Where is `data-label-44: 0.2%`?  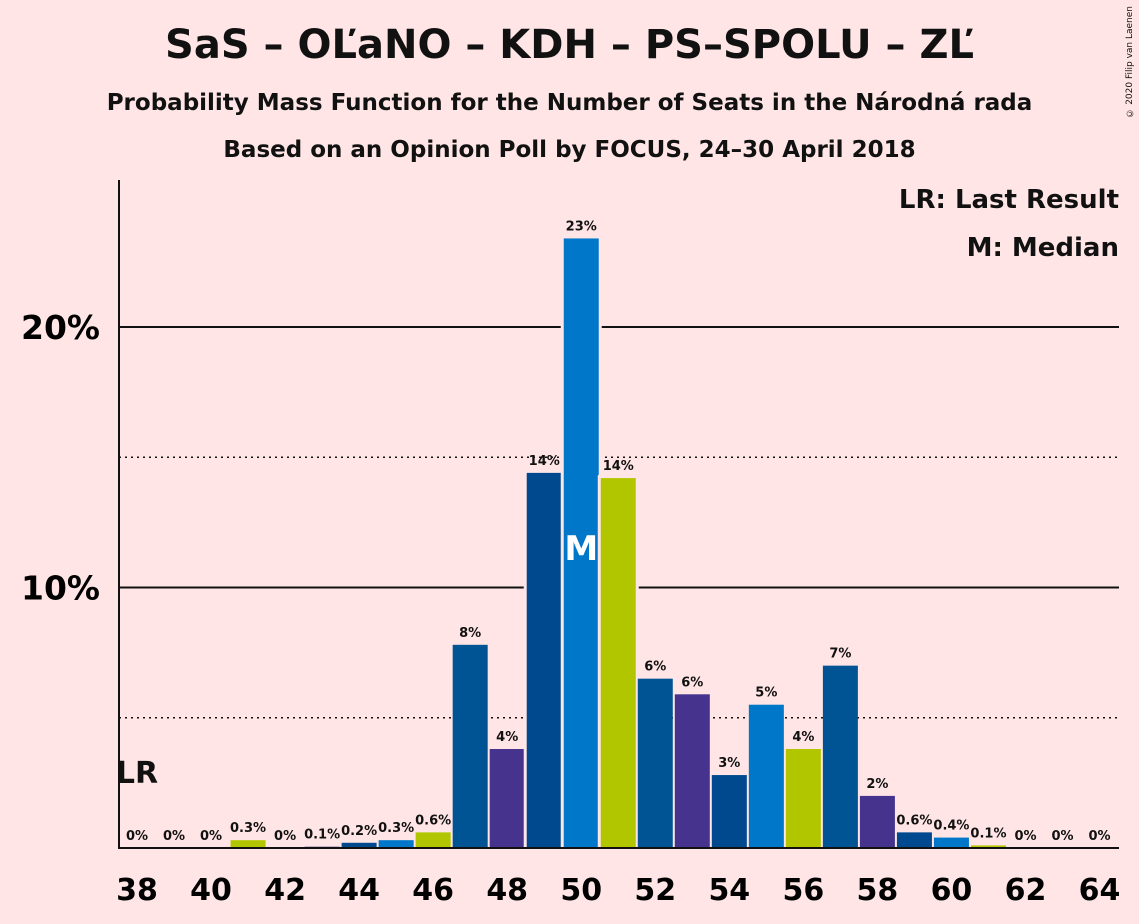 data-label-44: 0.2% is located at coordinates (359, 831).